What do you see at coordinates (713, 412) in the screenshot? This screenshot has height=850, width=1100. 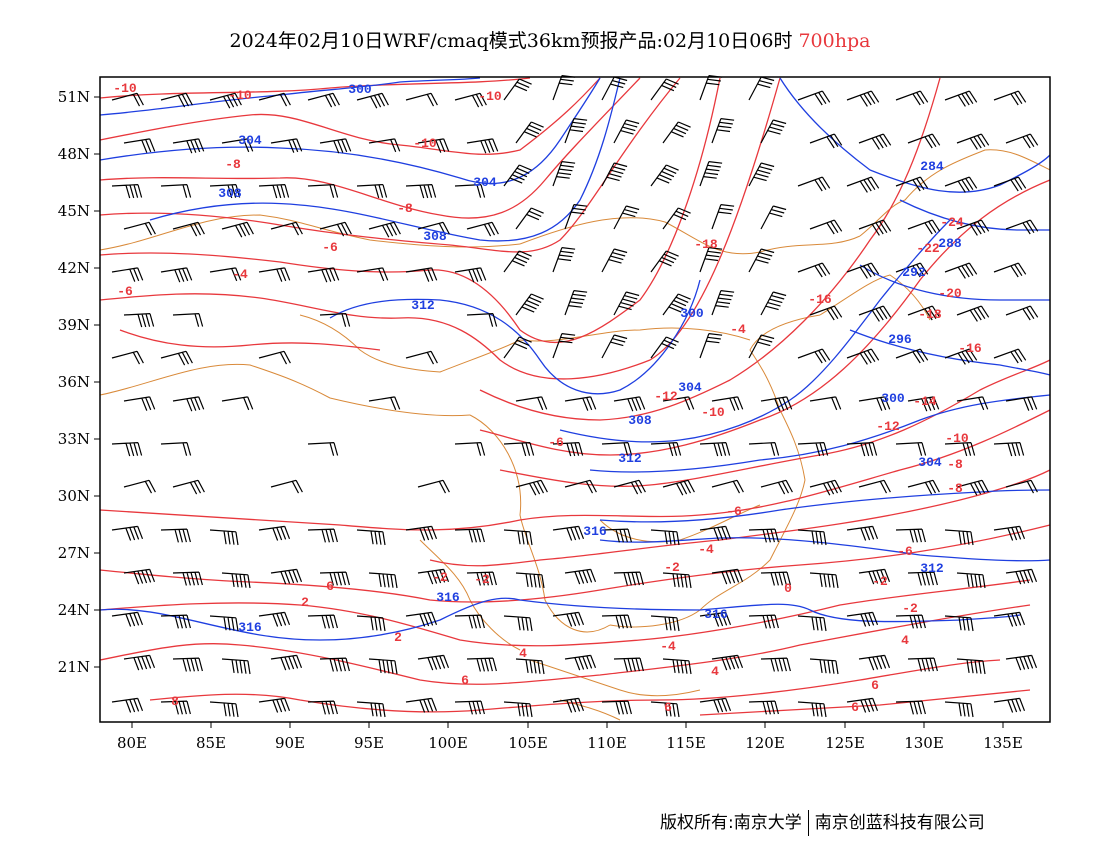 I see `isotherm-label: -10` at bounding box center [713, 412].